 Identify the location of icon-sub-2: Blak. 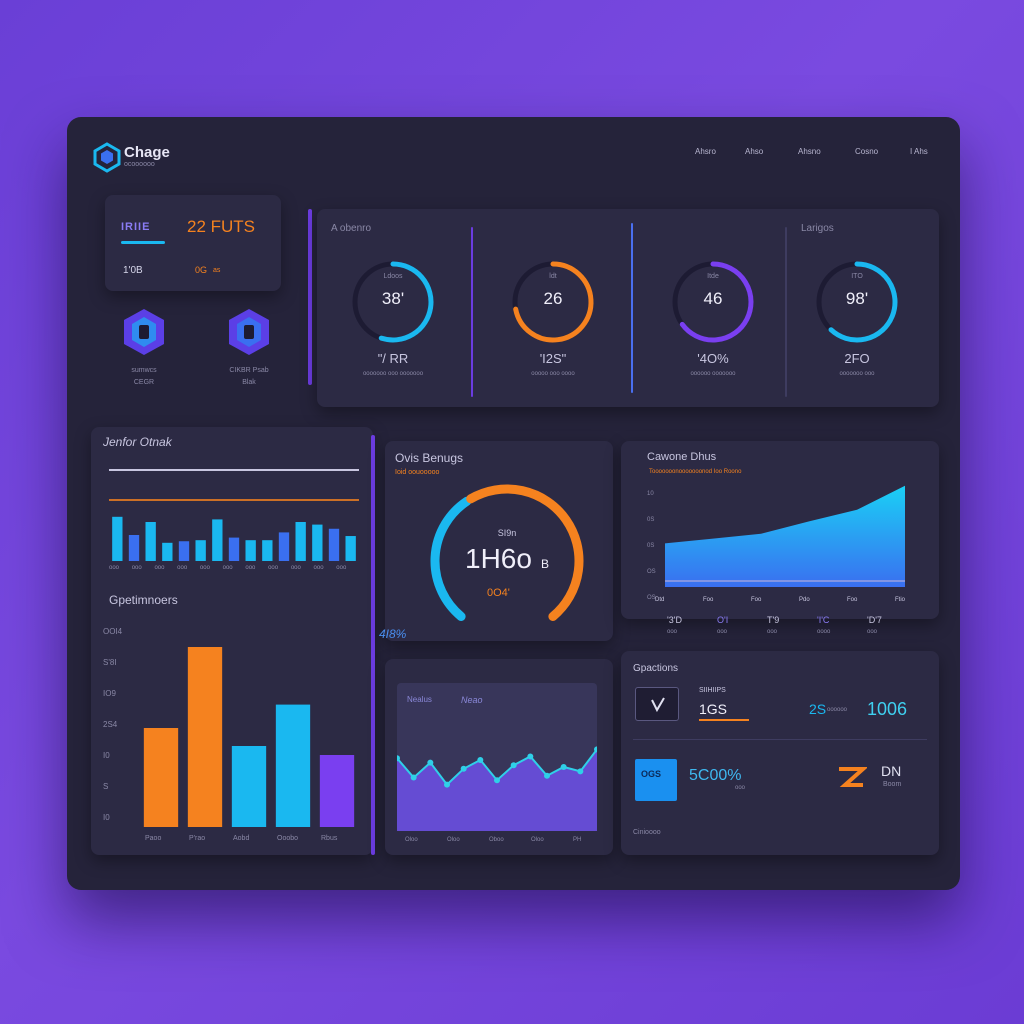
(249, 382).